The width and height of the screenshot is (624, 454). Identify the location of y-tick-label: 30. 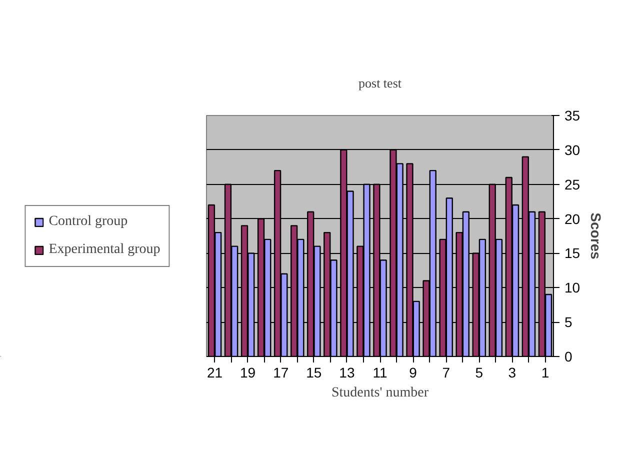
(572, 150).